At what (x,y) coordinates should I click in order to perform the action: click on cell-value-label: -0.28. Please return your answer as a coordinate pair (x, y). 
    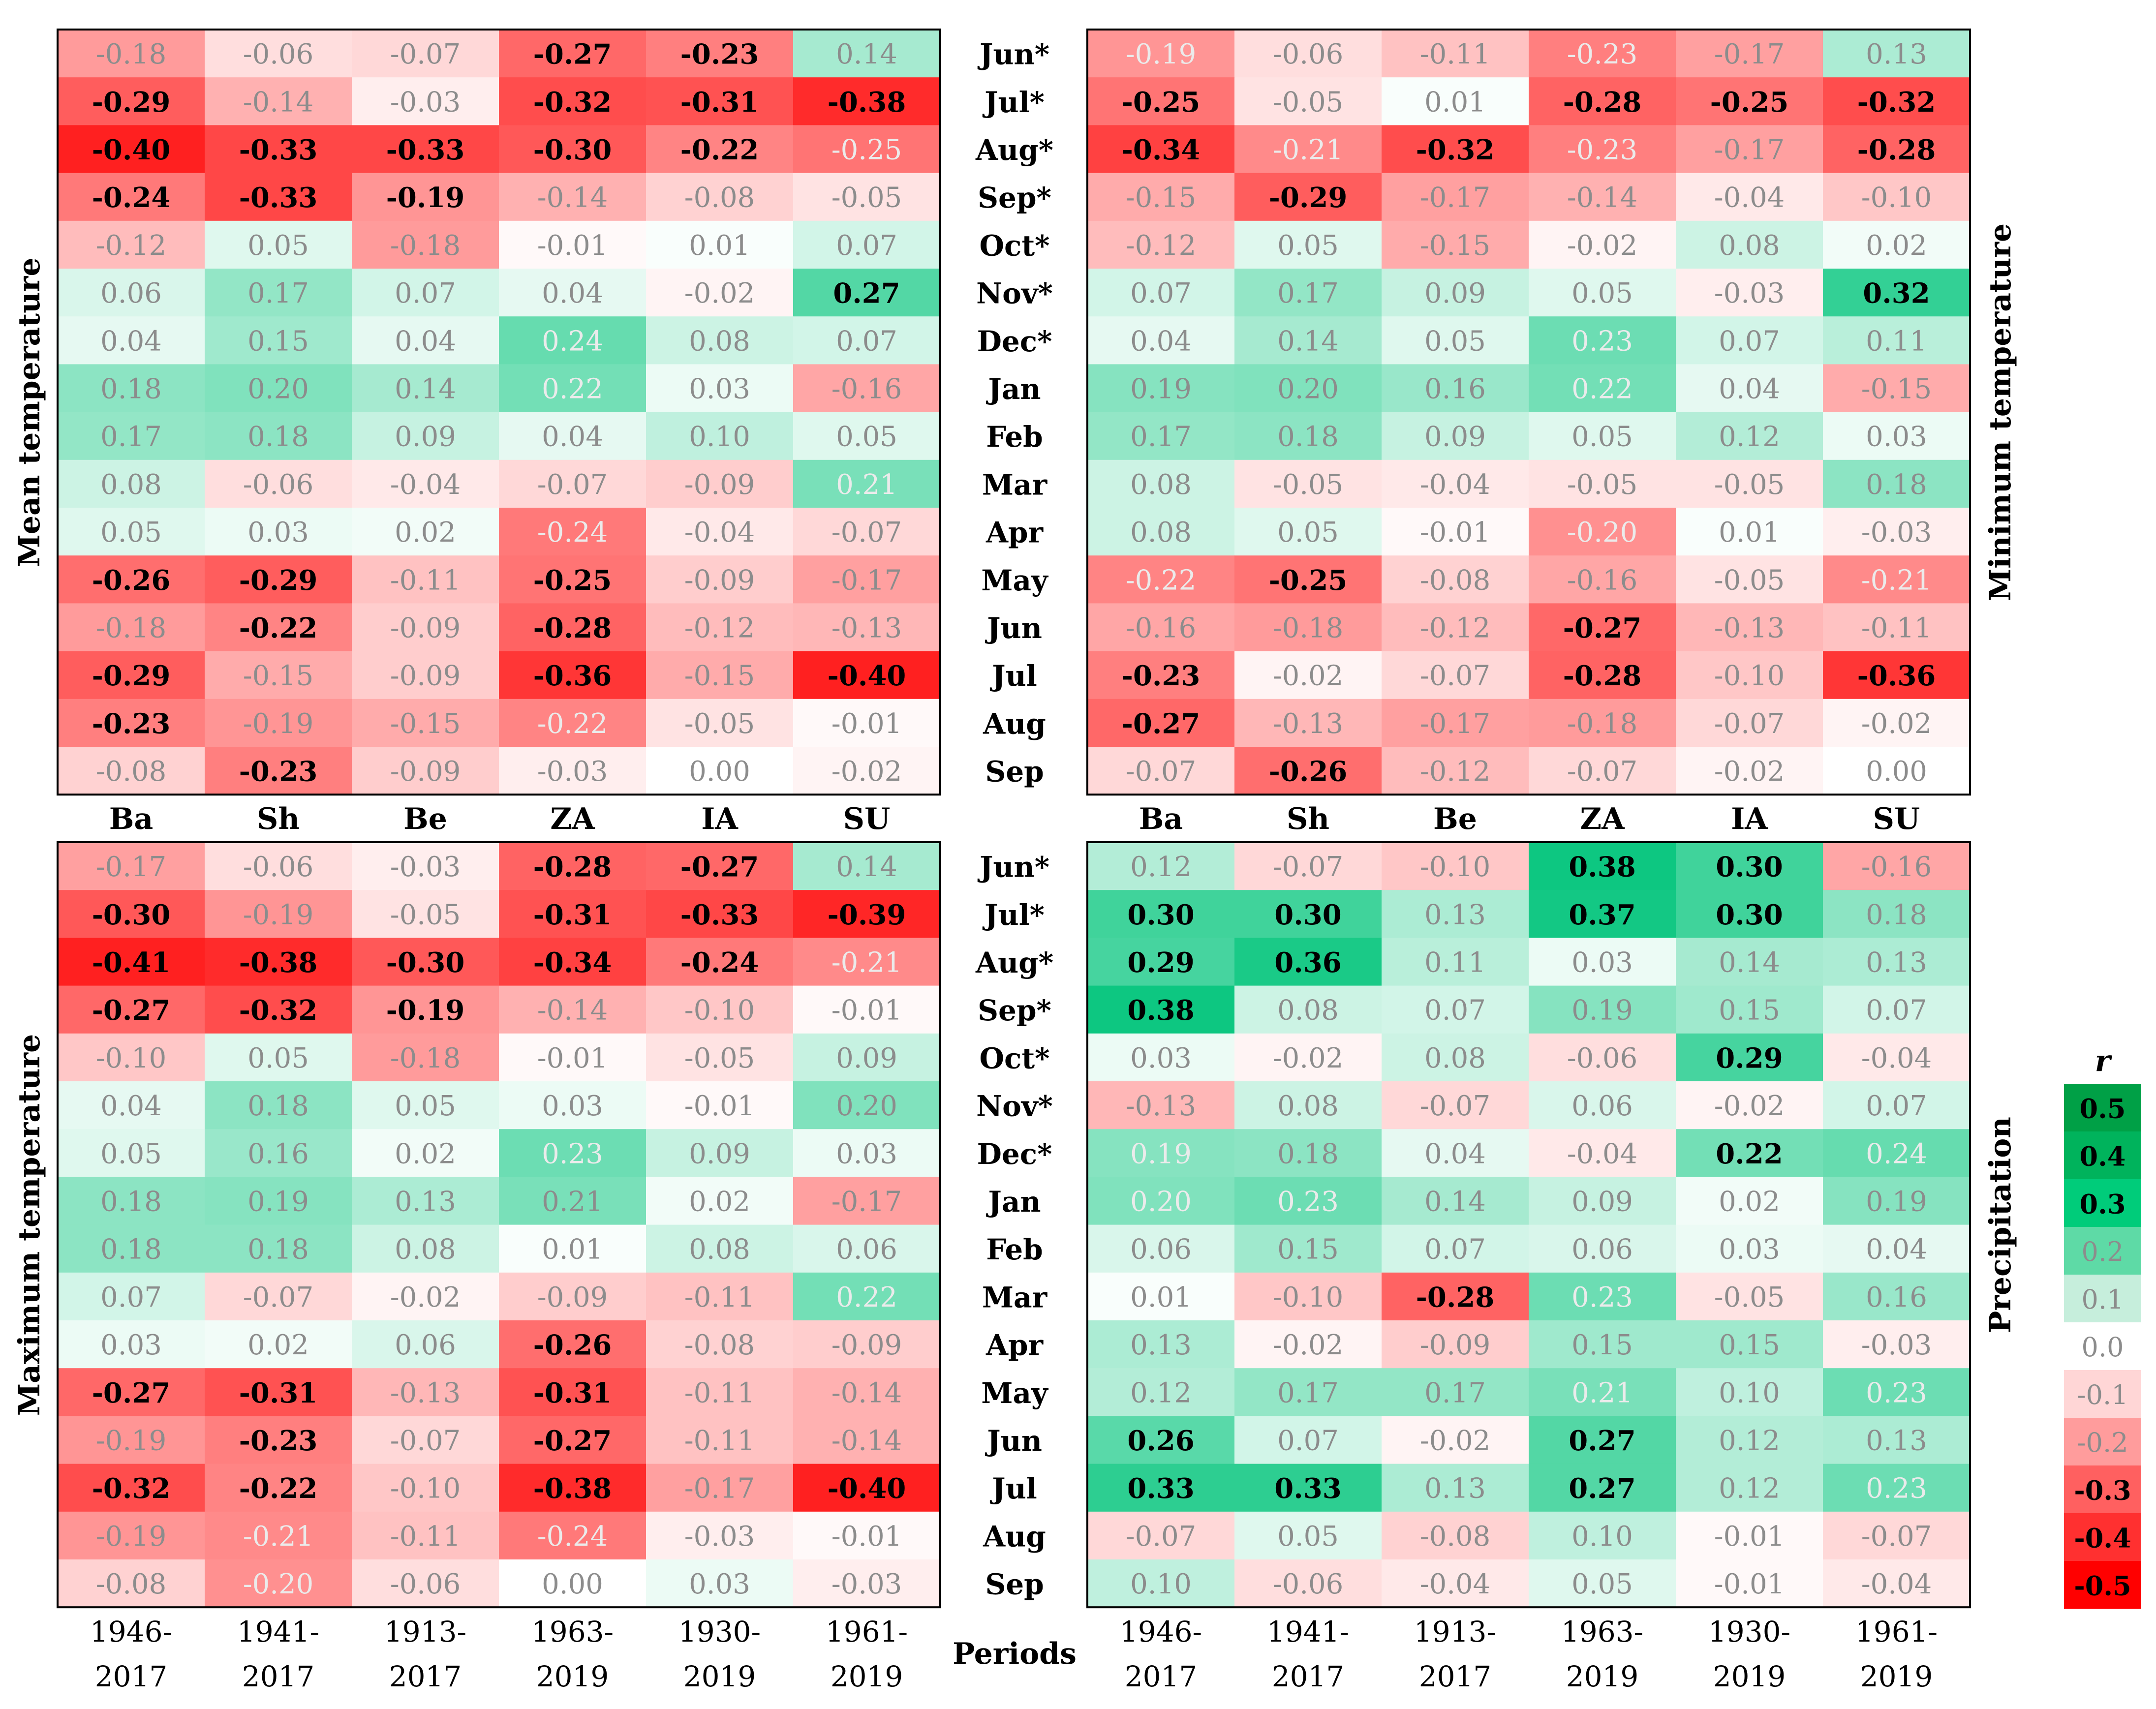
    Looking at the image, I should click on (1896, 150).